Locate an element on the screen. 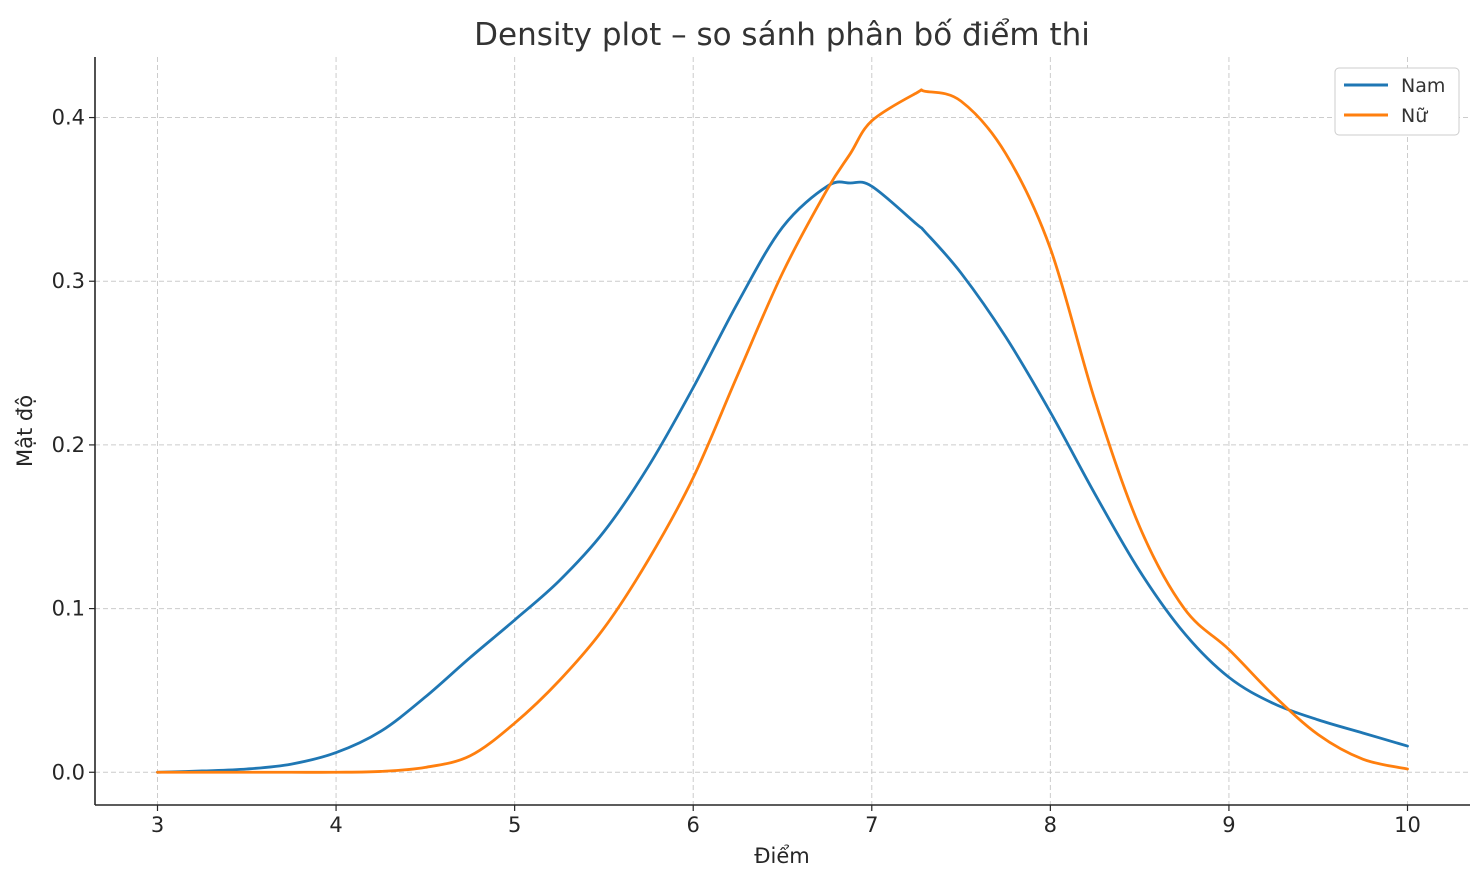 The width and height of the screenshot is (1484, 884). y-tick-label: 0.3 is located at coordinates (68, 281).